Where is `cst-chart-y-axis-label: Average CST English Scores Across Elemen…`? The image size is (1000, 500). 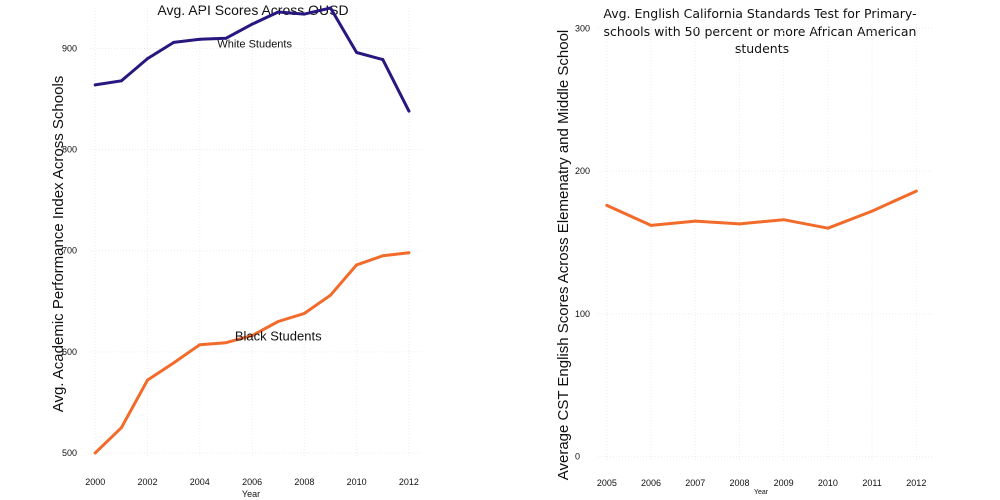
cst-chart-y-axis-label: Average CST English Scores Across Elemen… is located at coordinates (563, 255).